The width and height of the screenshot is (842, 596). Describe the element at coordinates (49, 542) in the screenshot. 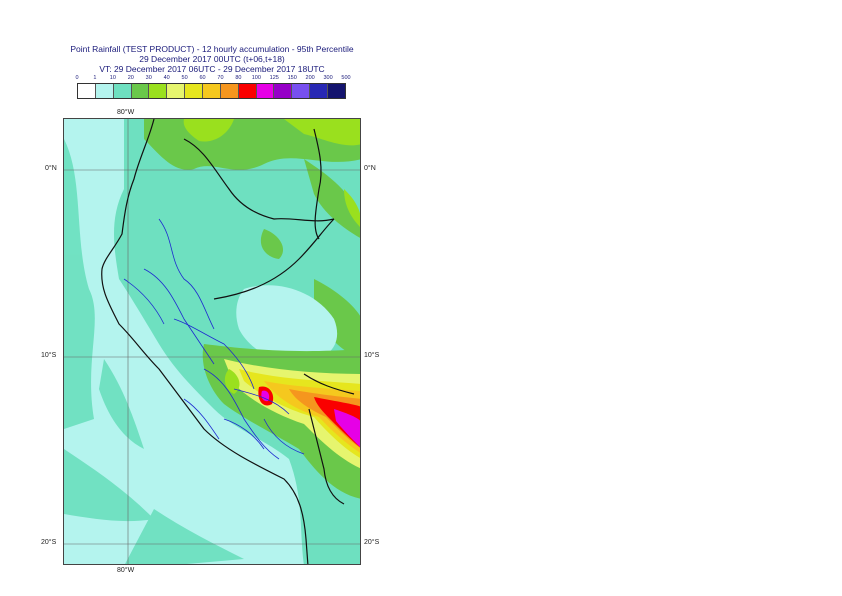

I see `lat-label-left-20: 20°S` at that location.